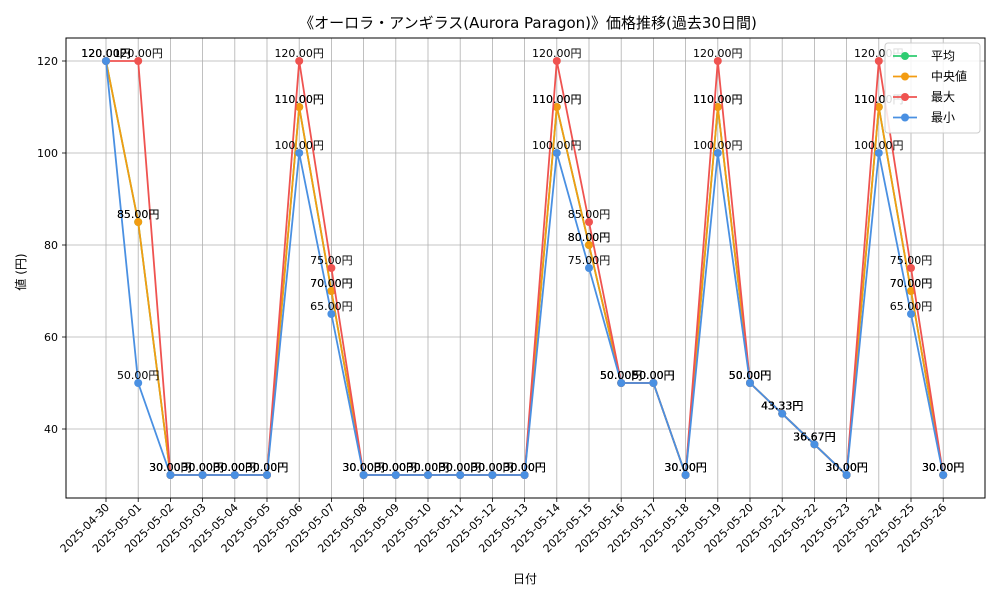 This screenshot has width=1000, height=600. What do you see at coordinates (47, 153) in the screenshot?
I see `y-tick-label: 100` at bounding box center [47, 153].